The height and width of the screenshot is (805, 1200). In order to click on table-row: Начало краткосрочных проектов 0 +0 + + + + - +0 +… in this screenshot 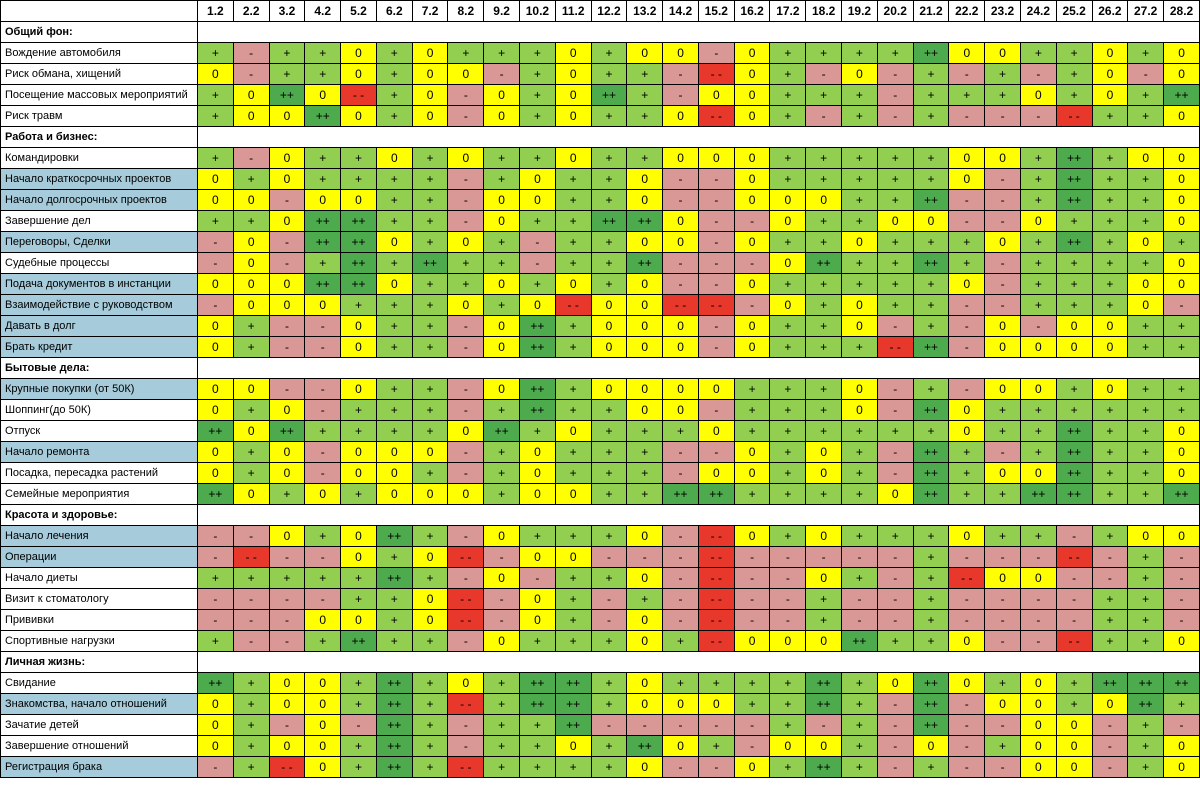, I will do `click(600, 179)`.